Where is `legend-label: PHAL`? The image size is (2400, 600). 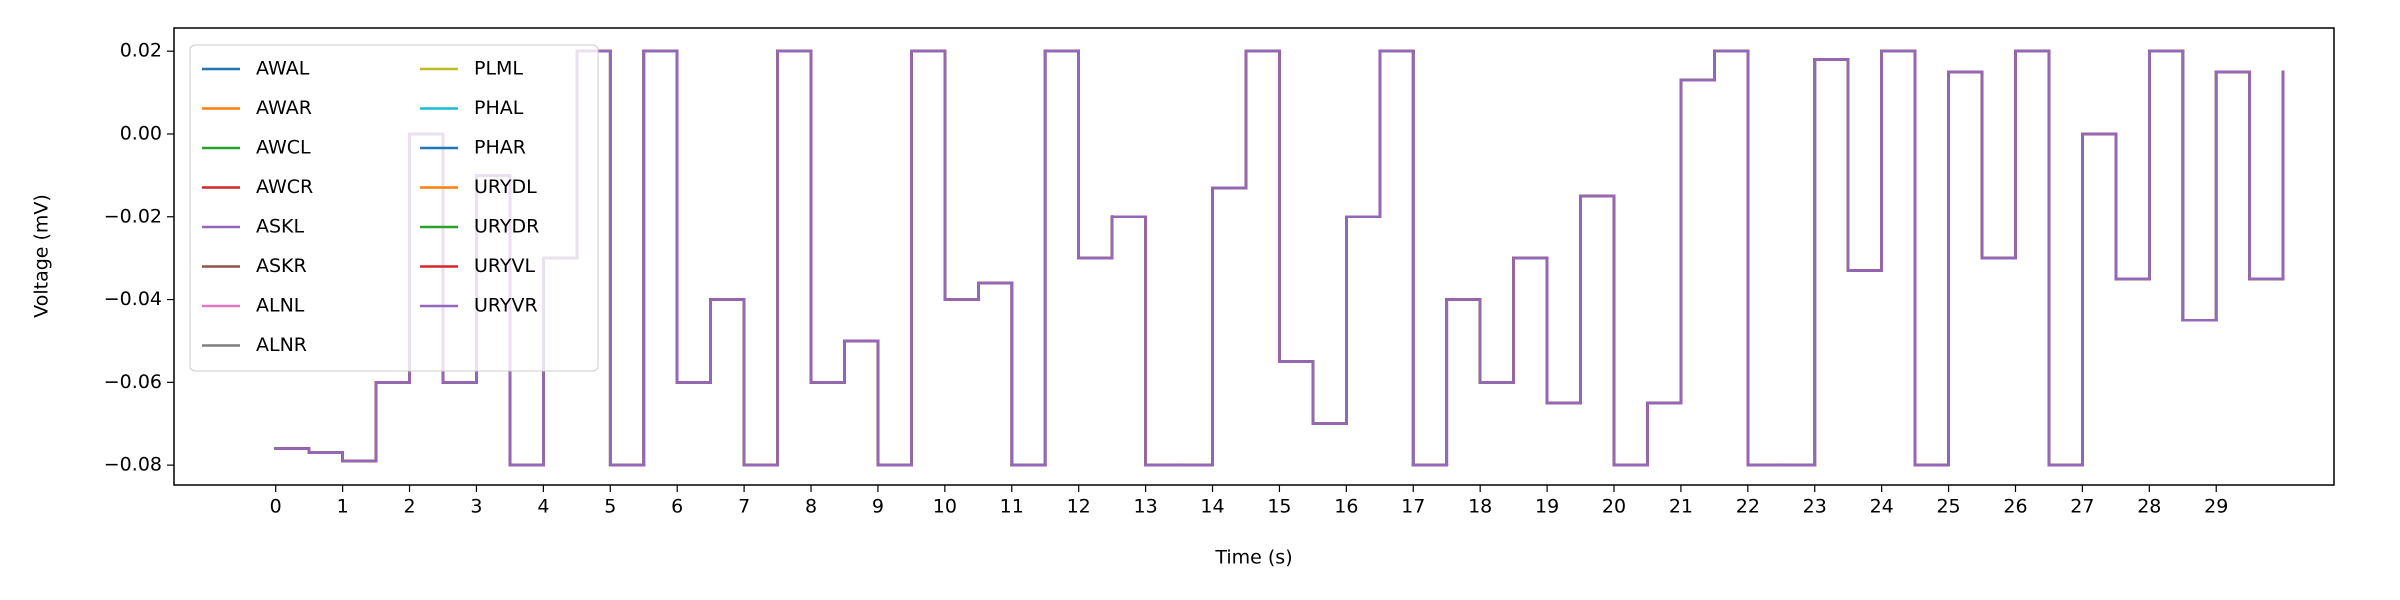
legend-label: PHAL is located at coordinates (499, 108).